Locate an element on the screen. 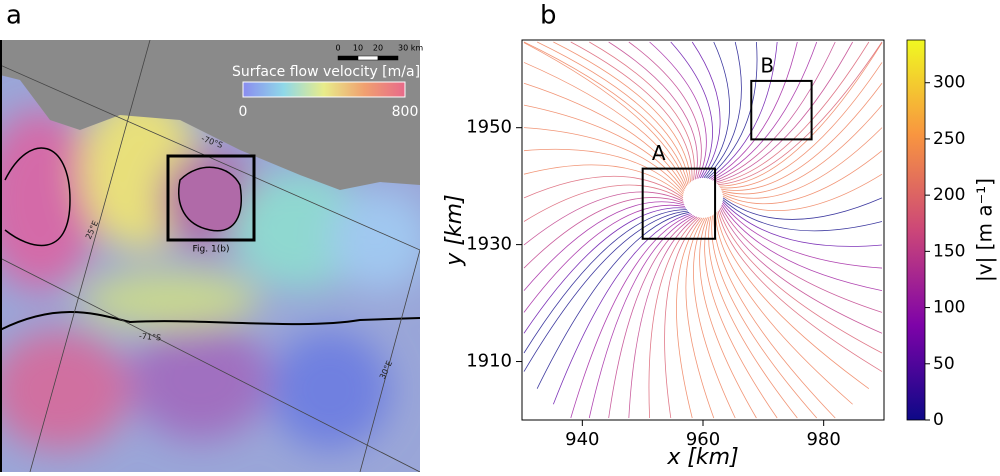  x-tick-label: 980 is located at coordinates (823, 439).